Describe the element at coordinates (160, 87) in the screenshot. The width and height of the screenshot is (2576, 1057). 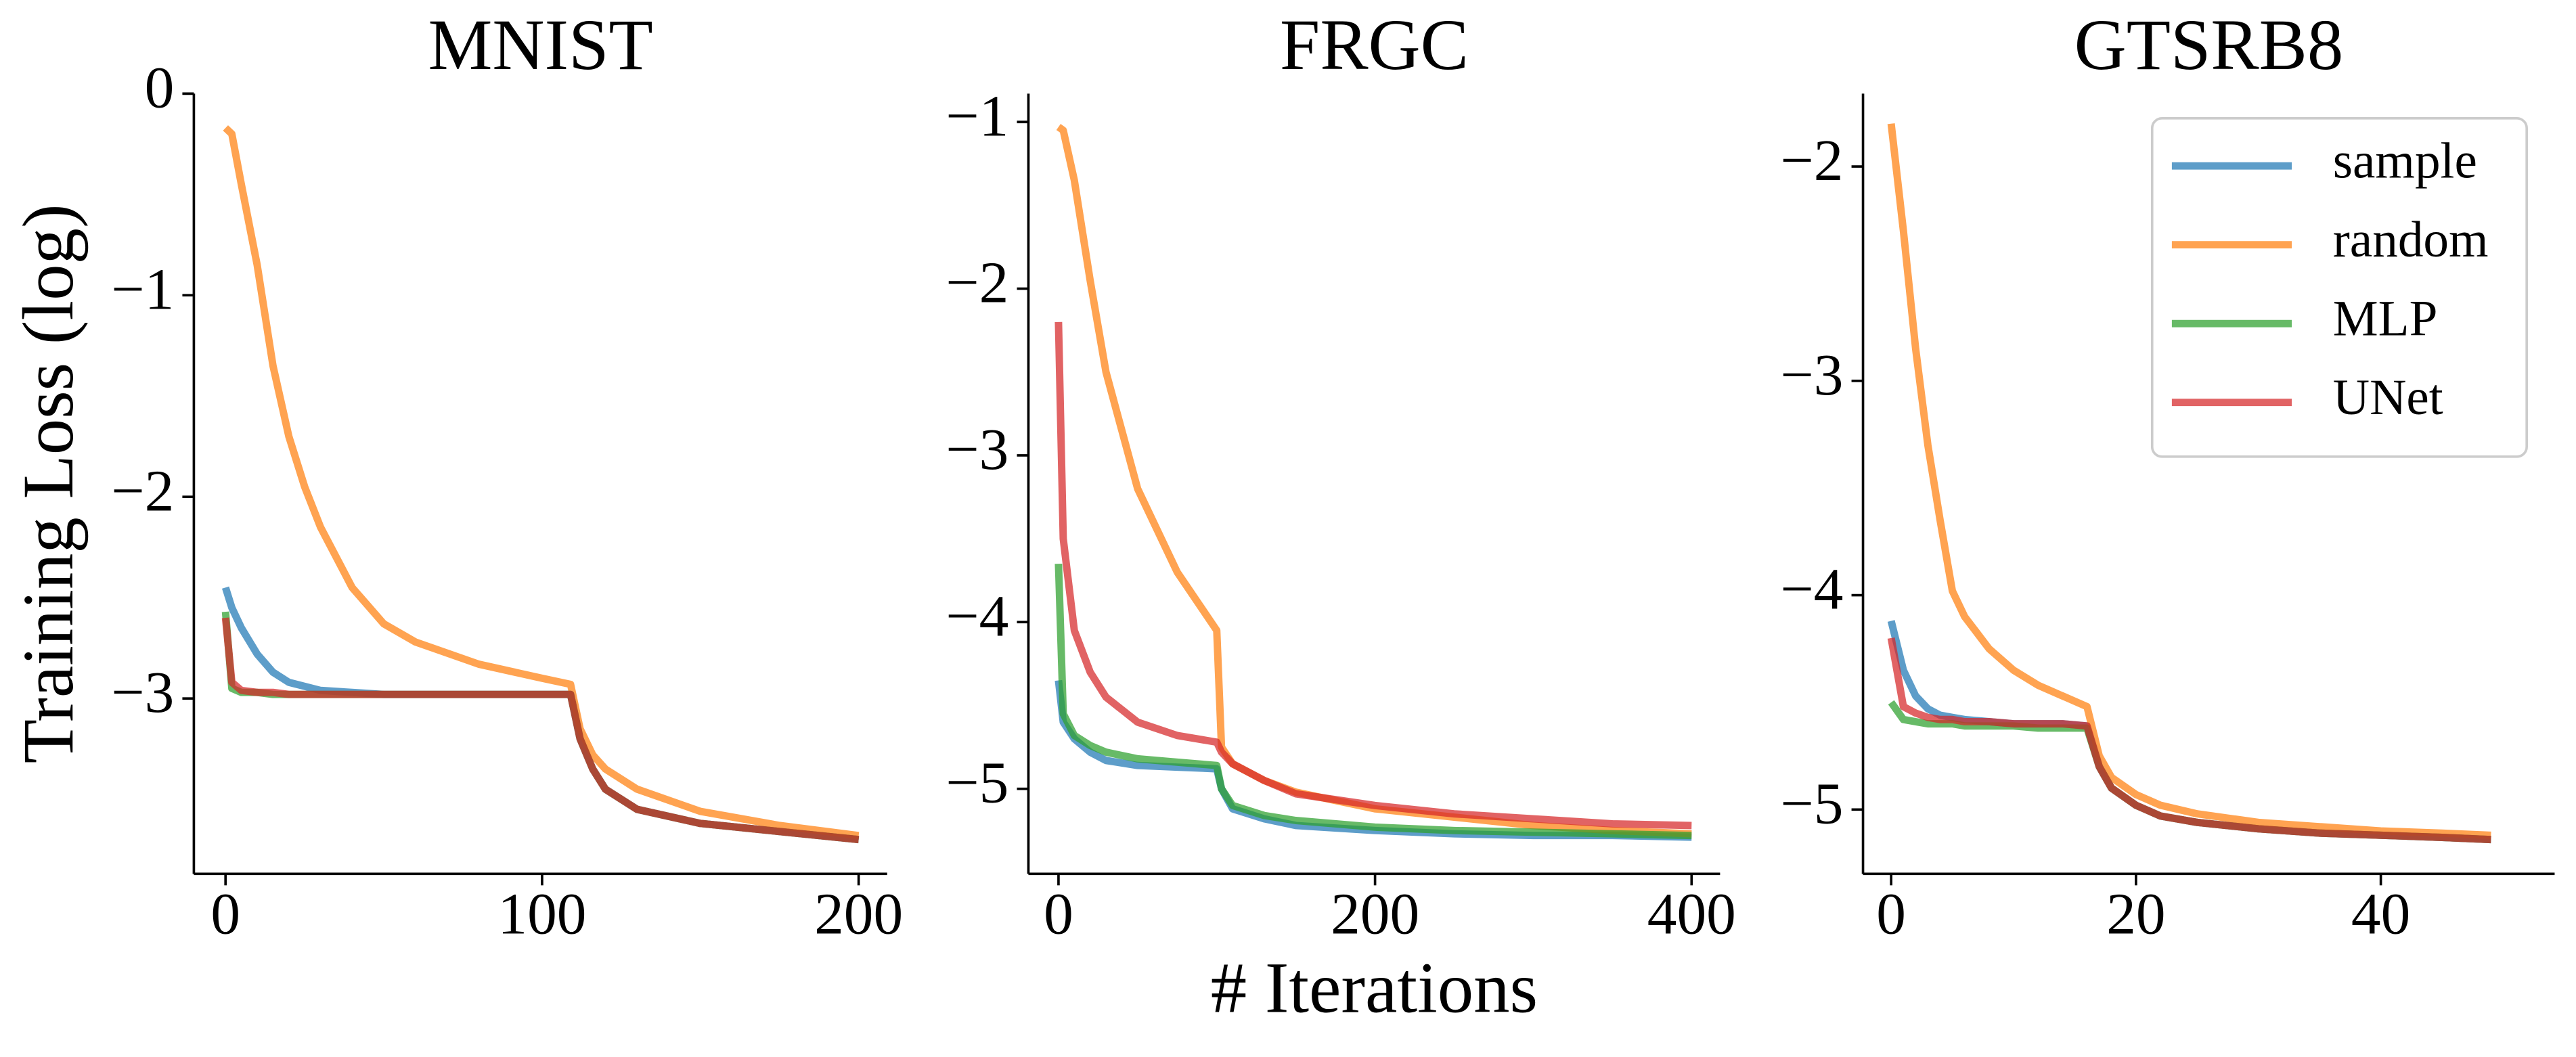
I see `y-tick-label: 0` at that location.